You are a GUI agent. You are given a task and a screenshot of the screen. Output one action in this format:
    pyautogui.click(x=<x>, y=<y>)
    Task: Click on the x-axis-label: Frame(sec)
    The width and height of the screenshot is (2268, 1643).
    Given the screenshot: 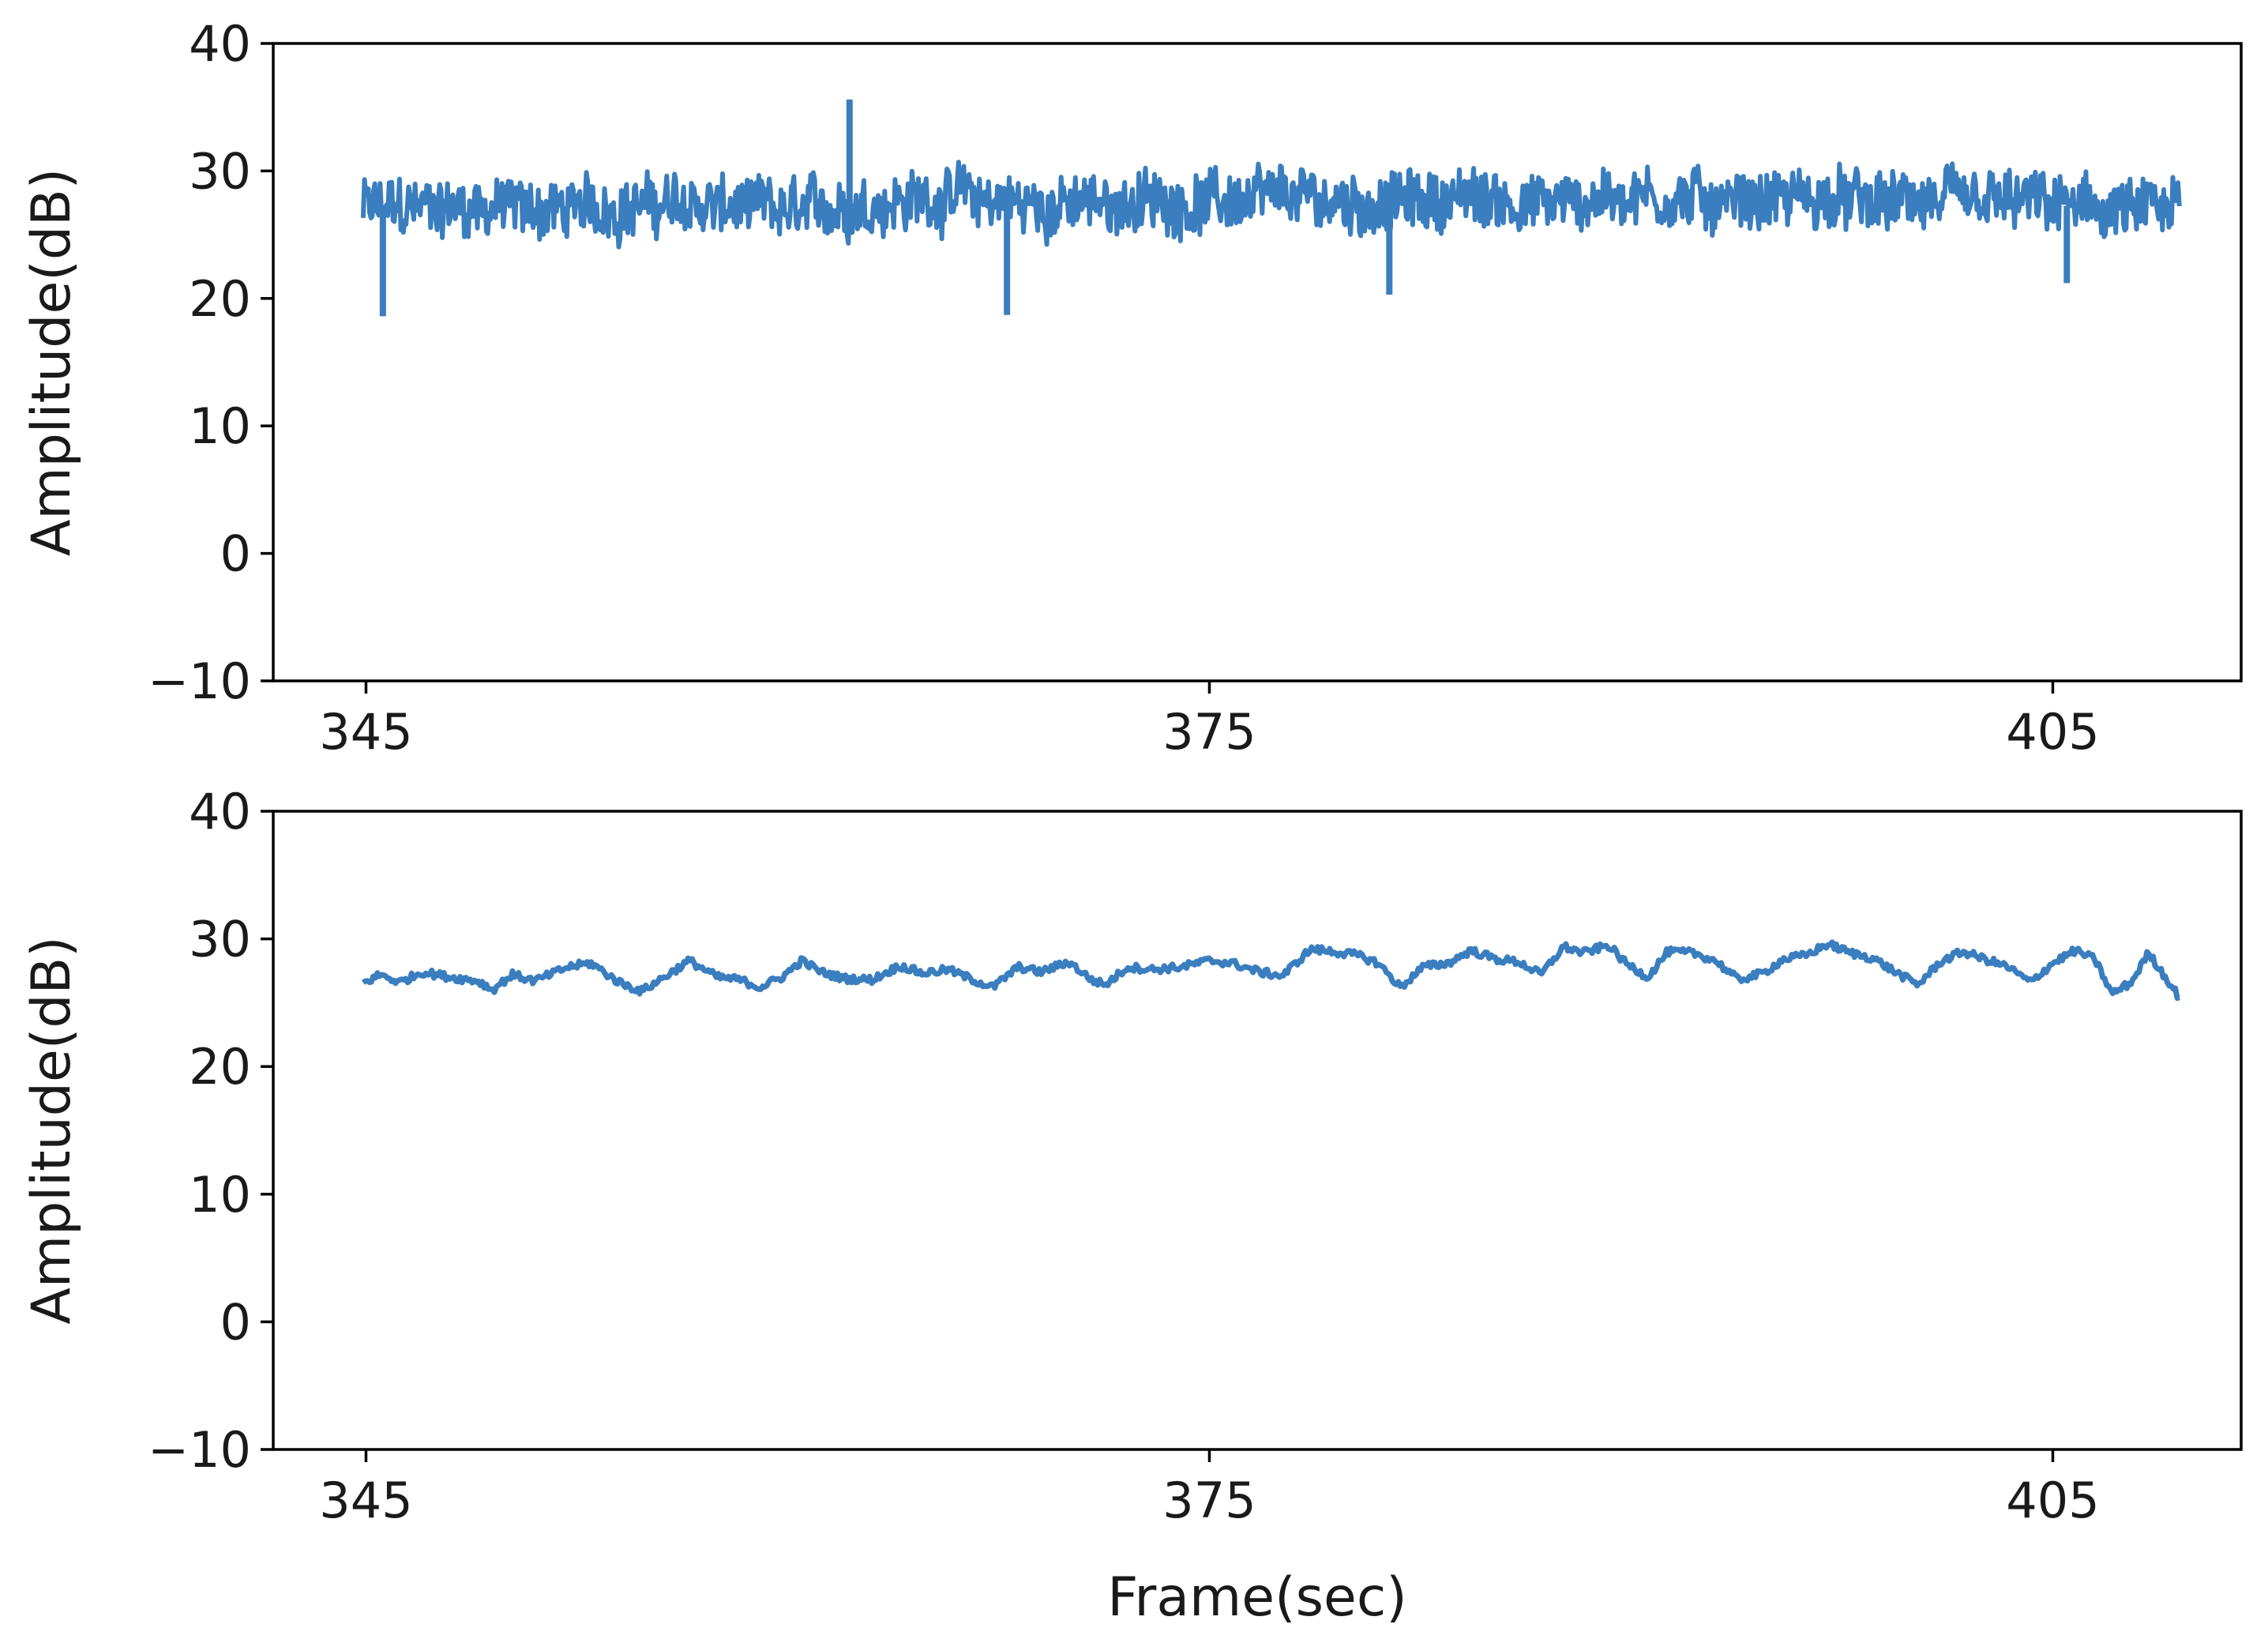 What is the action you would take?
    pyautogui.click(x=1257, y=1597)
    